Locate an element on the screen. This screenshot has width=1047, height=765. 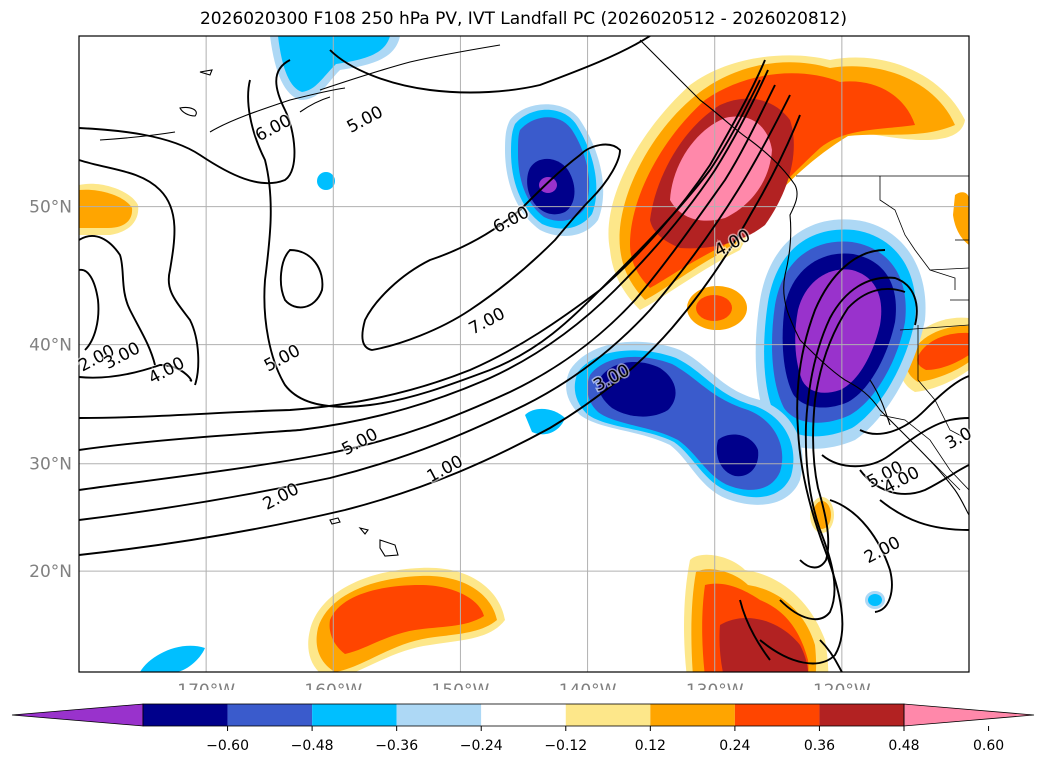
positive-anomaly-south is located at coordinates (756, 613).